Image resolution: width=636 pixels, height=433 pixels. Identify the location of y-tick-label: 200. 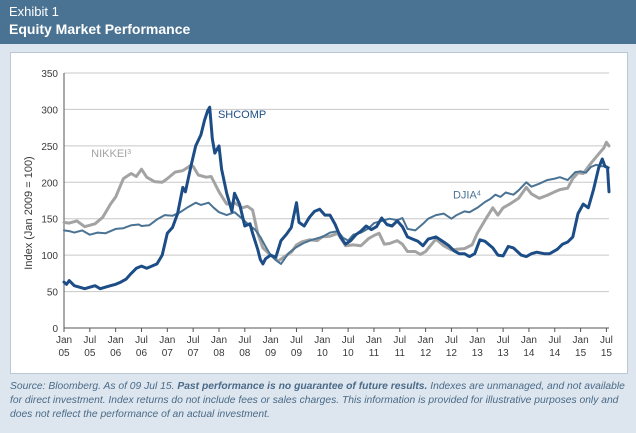
(49, 183).